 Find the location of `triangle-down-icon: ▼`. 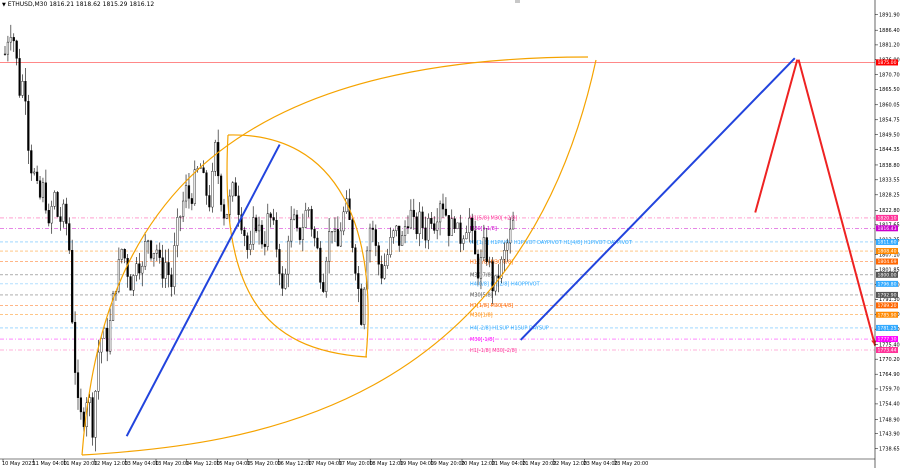

triangle-down-icon: ▼ is located at coordinates (4, 5).